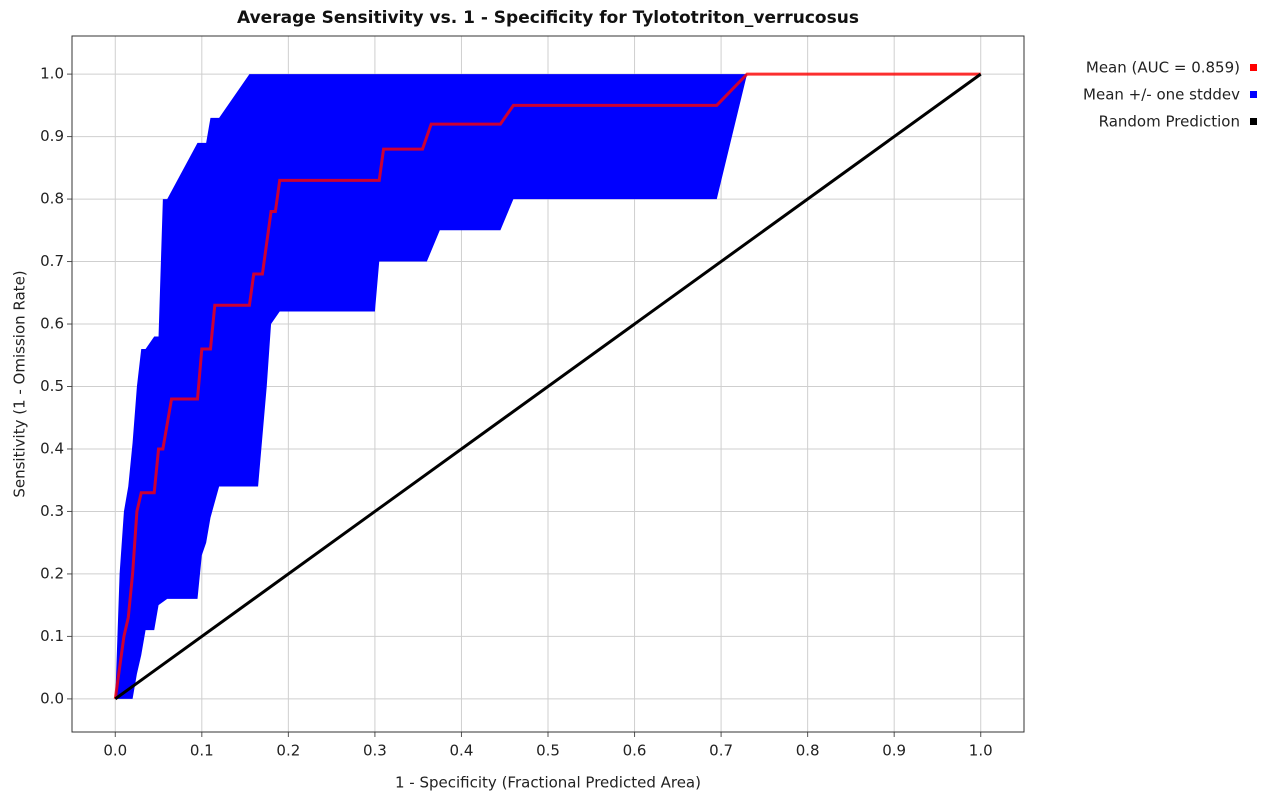  I want to click on y-tick-label: 0.4, so click(52, 448).